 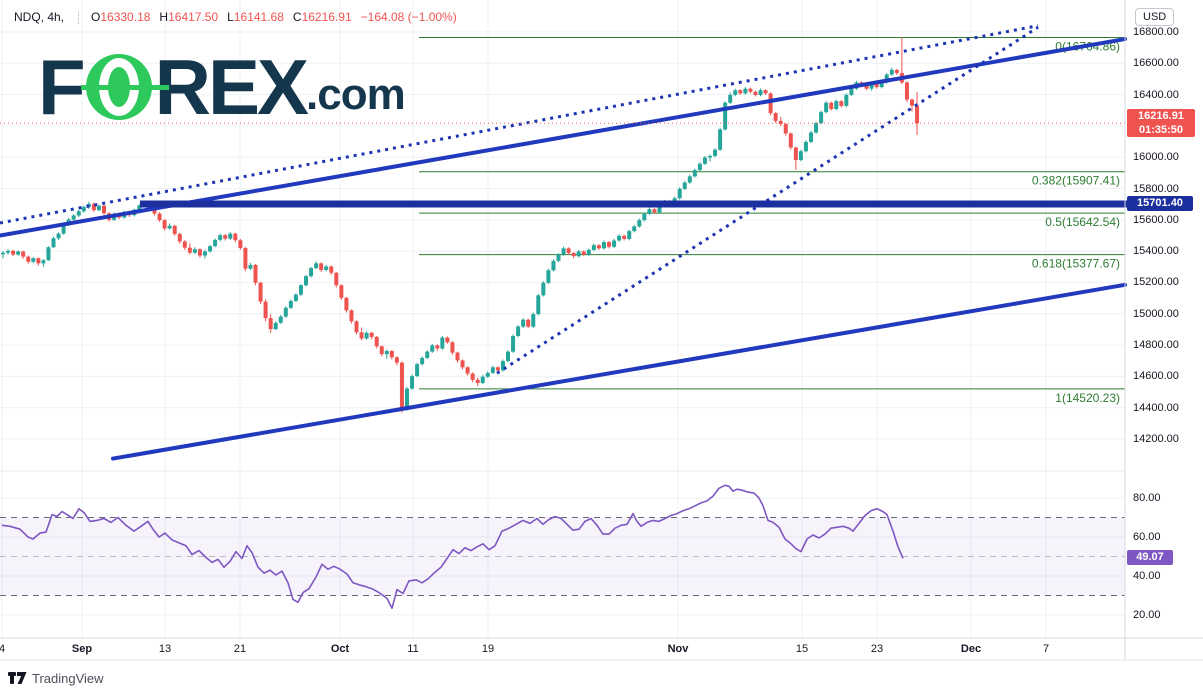 What do you see at coordinates (79, 17) in the screenshot?
I see `legend-separator` at bounding box center [79, 17].